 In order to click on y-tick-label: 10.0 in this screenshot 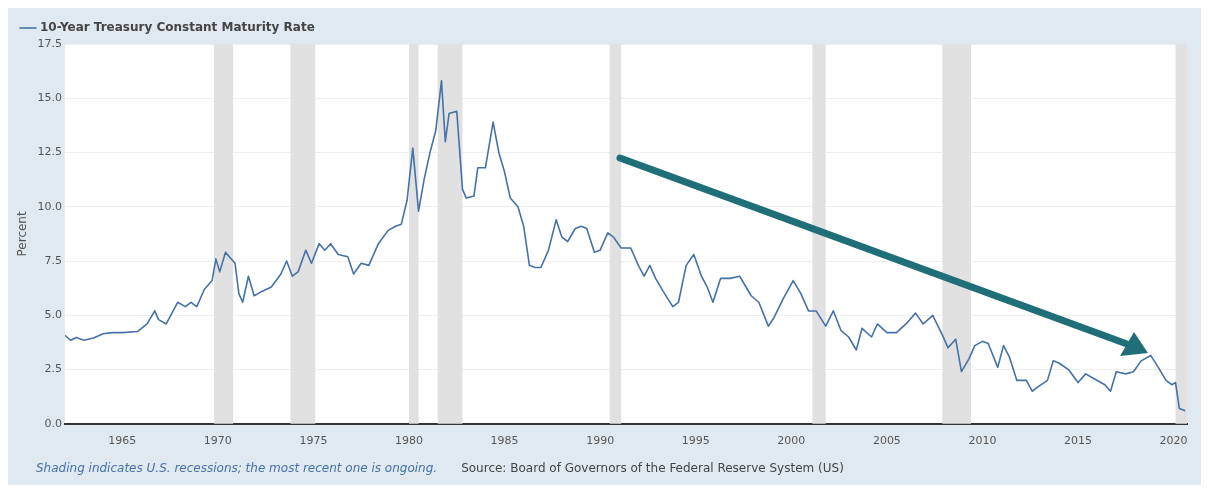, I will do `click(49, 206)`.